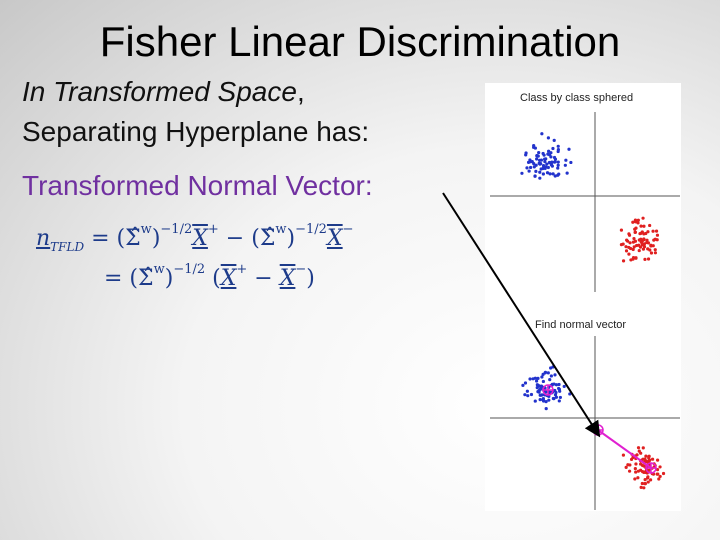 The image size is (720, 540). What do you see at coordinates (239, 238) in the screenshot?
I see `f-token: − (` at bounding box center [239, 238].